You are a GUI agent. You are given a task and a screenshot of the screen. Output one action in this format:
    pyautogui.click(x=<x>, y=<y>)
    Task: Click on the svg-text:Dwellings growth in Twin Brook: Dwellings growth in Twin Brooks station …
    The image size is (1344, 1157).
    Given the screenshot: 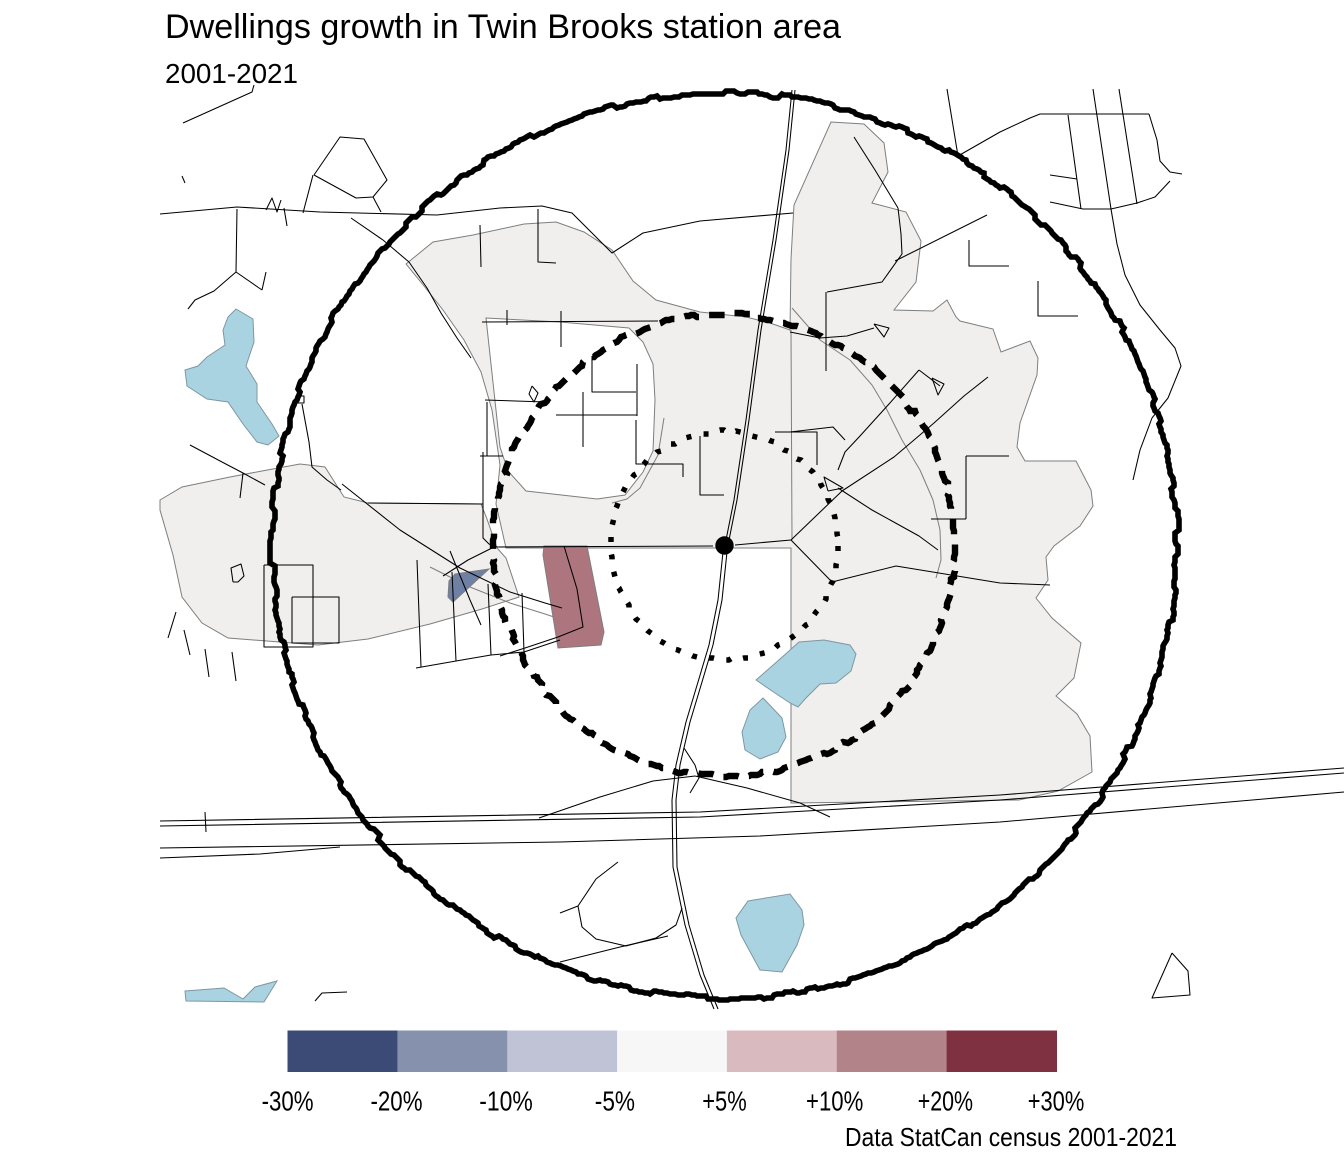 What is the action you would take?
    pyautogui.click(x=503, y=27)
    